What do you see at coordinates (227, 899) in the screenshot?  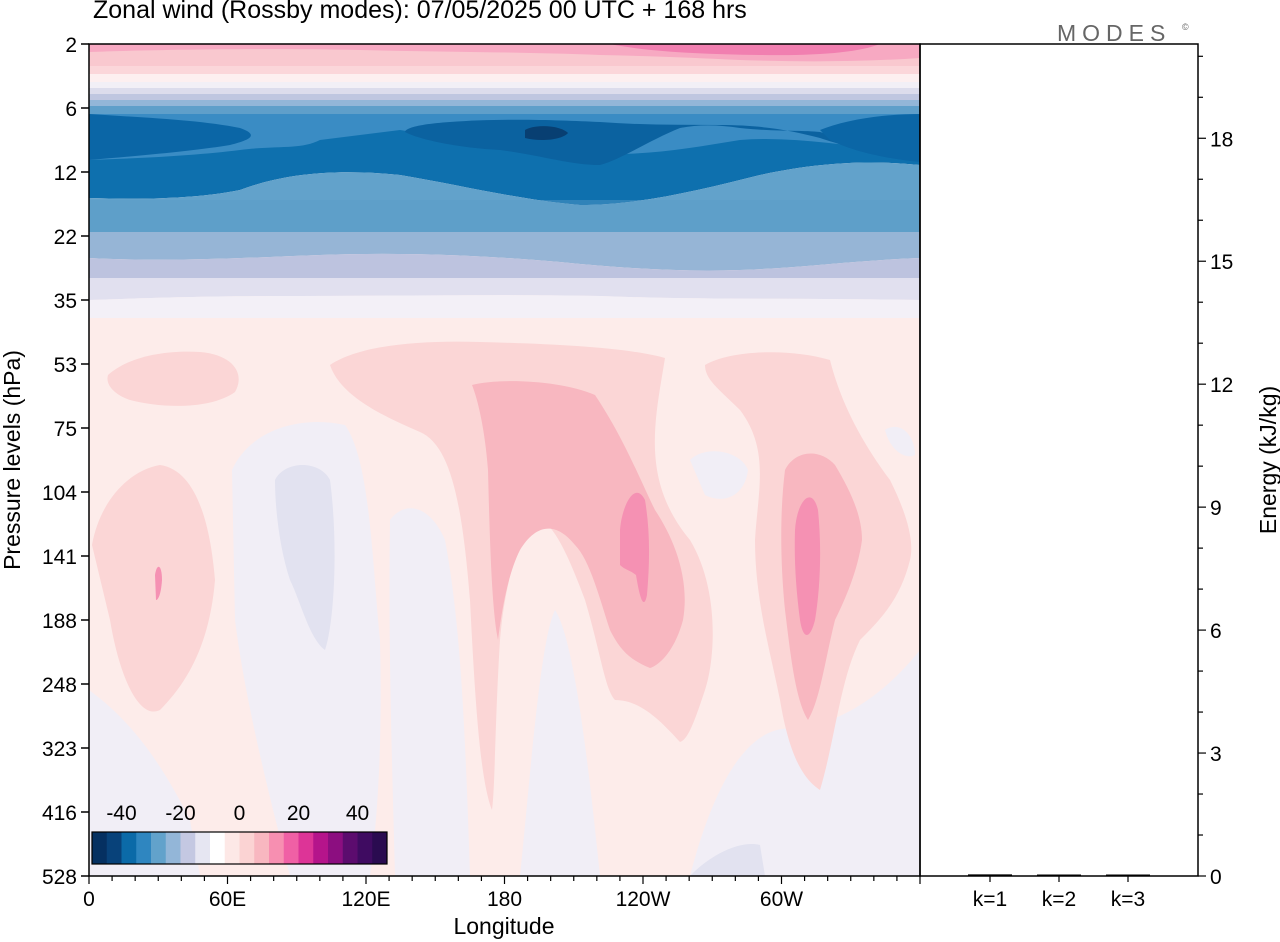 I see `longitude-tick-label: 60E` at bounding box center [227, 899].